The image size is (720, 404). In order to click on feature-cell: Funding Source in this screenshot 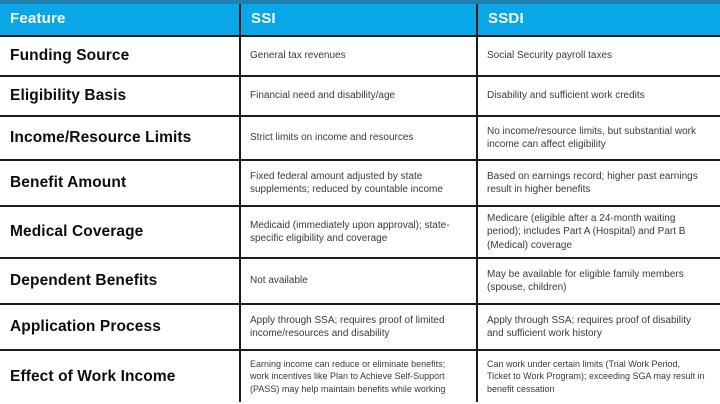, I will do `click(120, 56)`.